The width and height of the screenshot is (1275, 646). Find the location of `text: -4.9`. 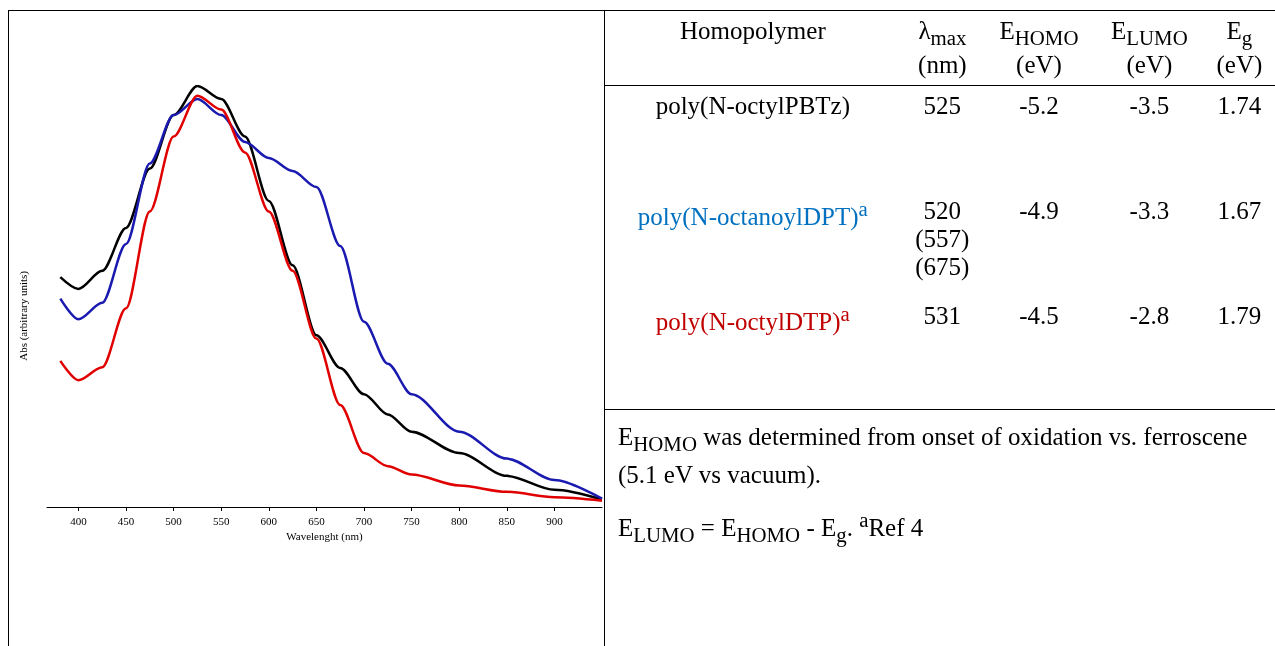

text: -4.9 is located at coordinates (1039, 210).